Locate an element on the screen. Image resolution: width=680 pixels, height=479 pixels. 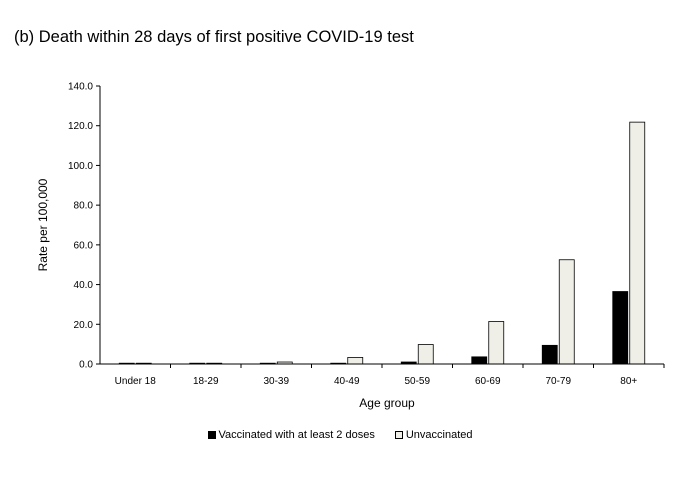
x-tick-label: Under 18 is located at coordinates (136, 381).